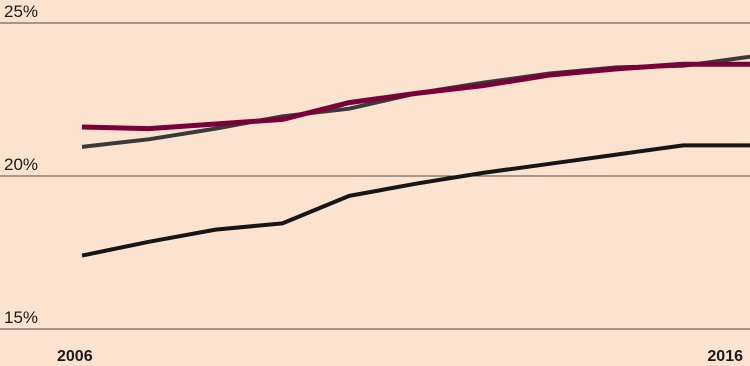 The height and width of the screenshot is (366, 750). What do you see at coordinates (21, 317) in the screenshot?
I see `y-tick-label-15: 15%` at bounding box center [21, 317].